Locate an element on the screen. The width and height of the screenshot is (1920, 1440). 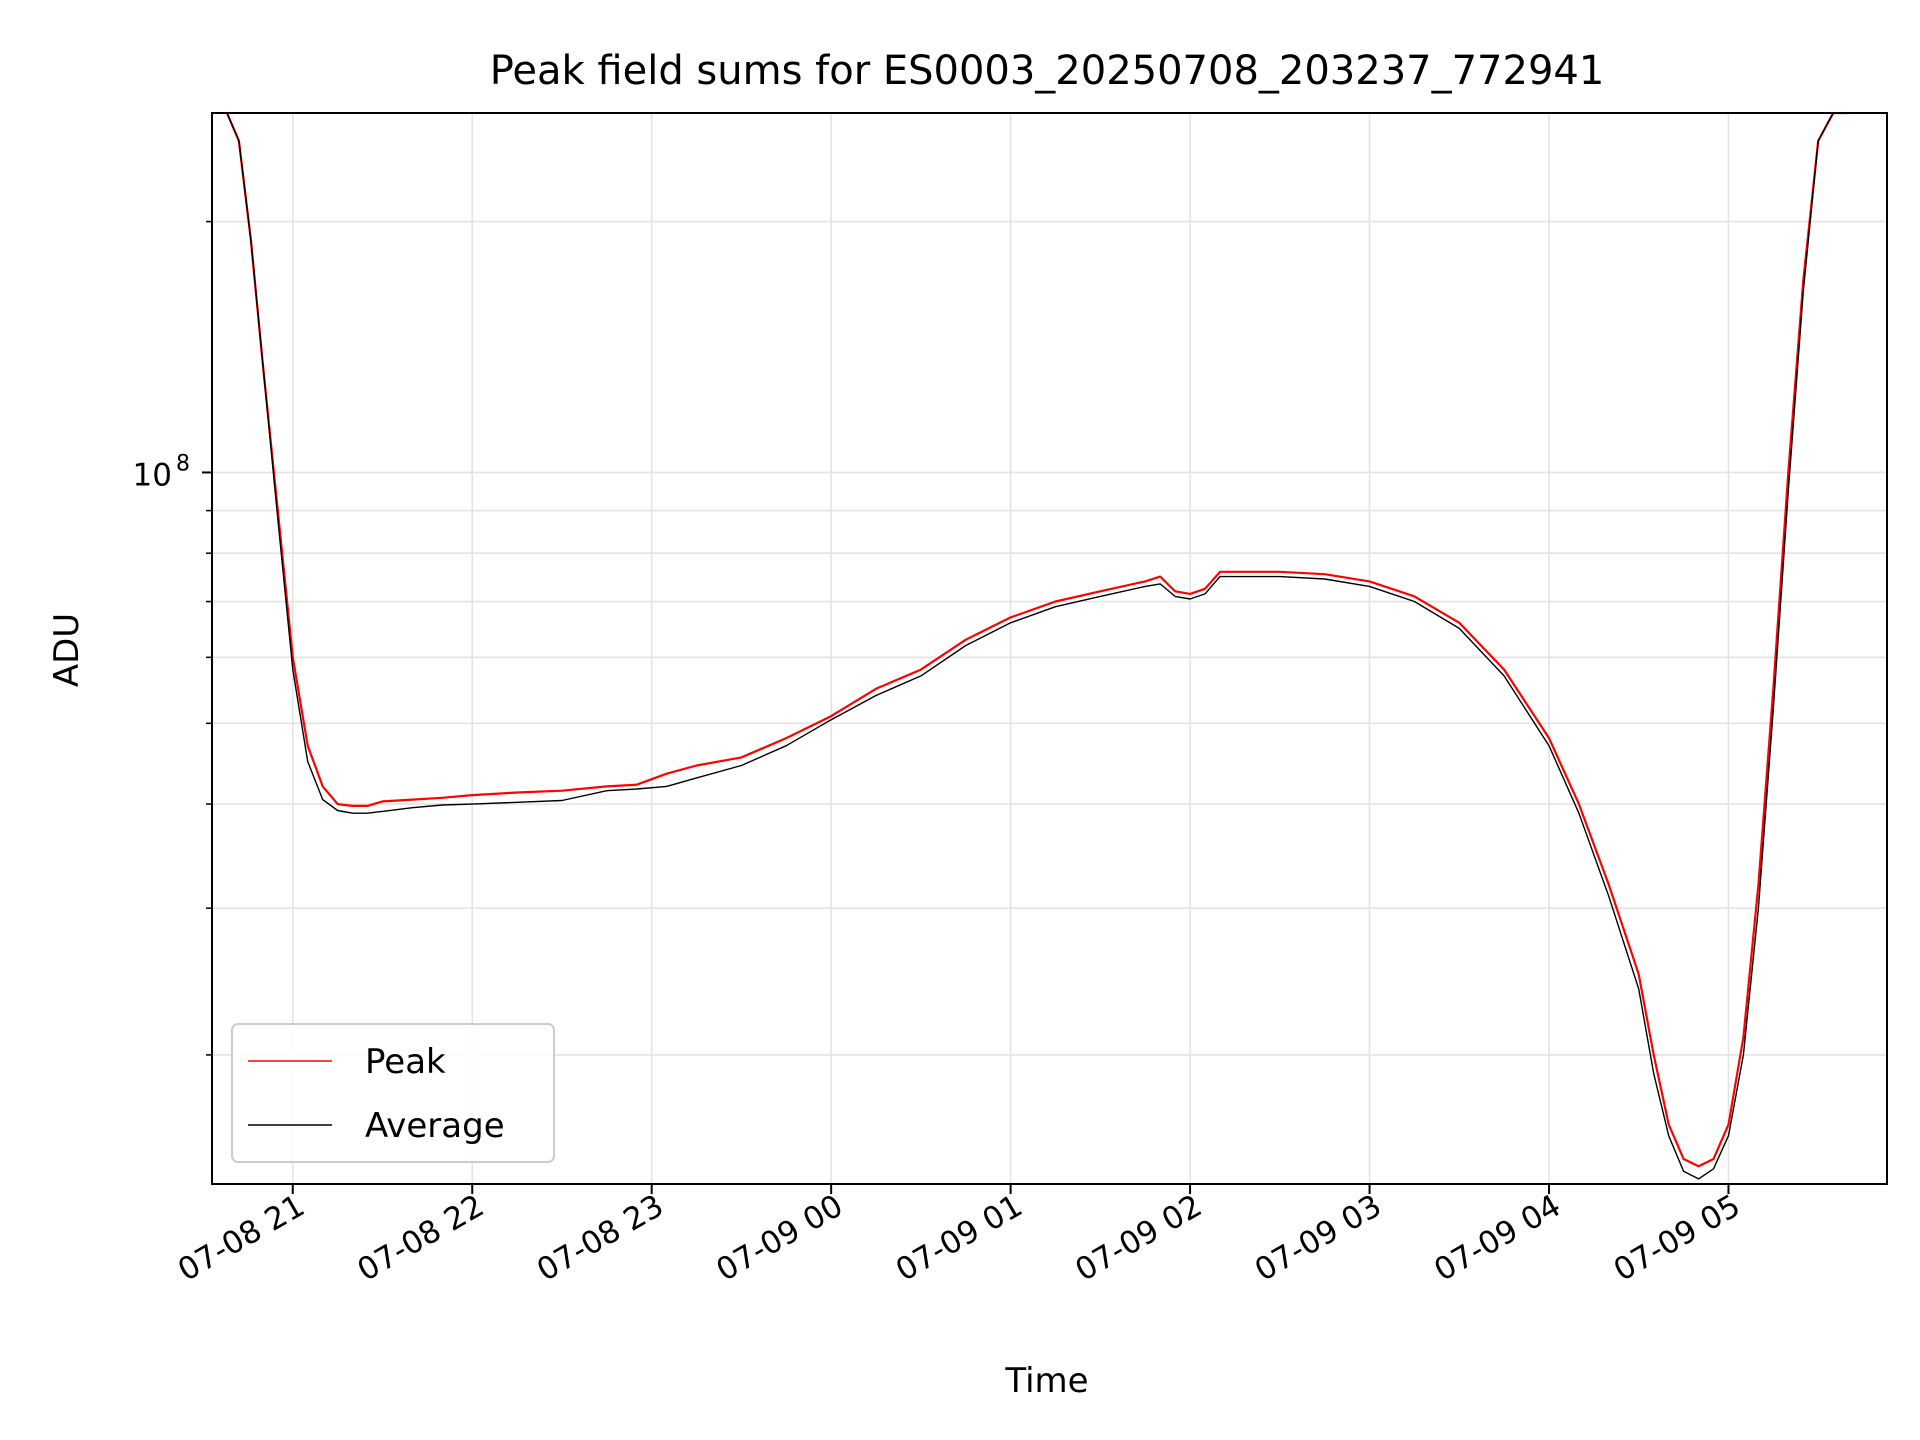
y-tick-label: 10 is located at coordinates (152, 475).